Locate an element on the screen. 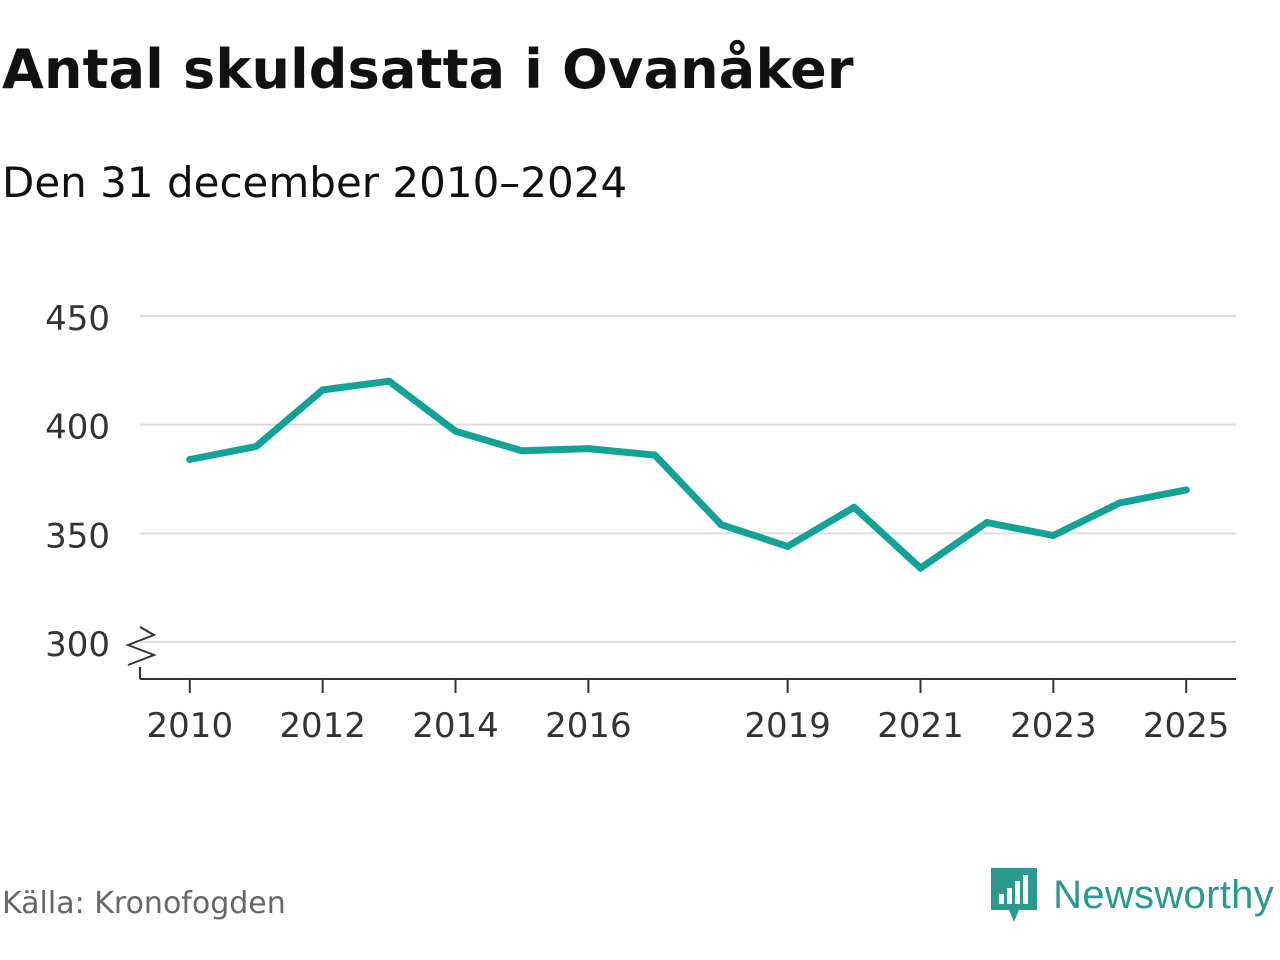 The width and height of the screenshot is (1280, 960). brand-name: Newsworthy is located at coordinates (1163, 894).